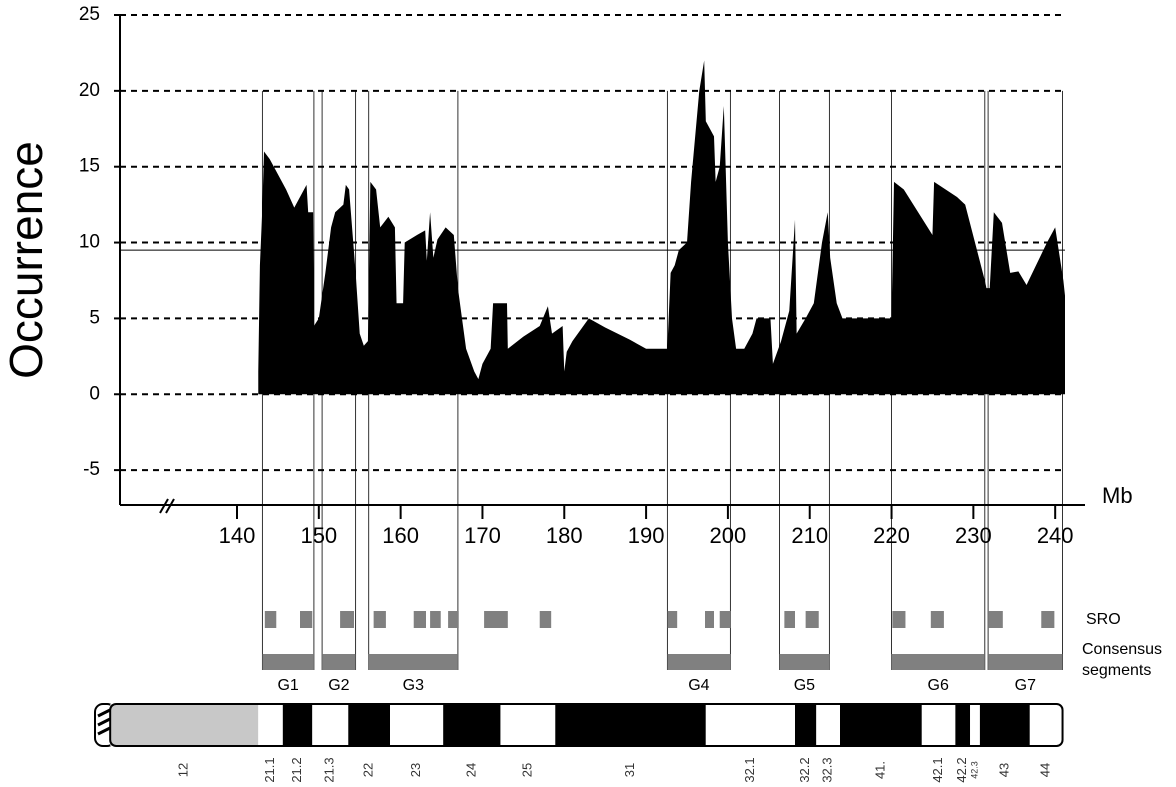 The image size is (1176, 787). What do you see at coordinates (368, 770) in the screenshot?
I see `band-label: 22` at bounding box center [368, 770].